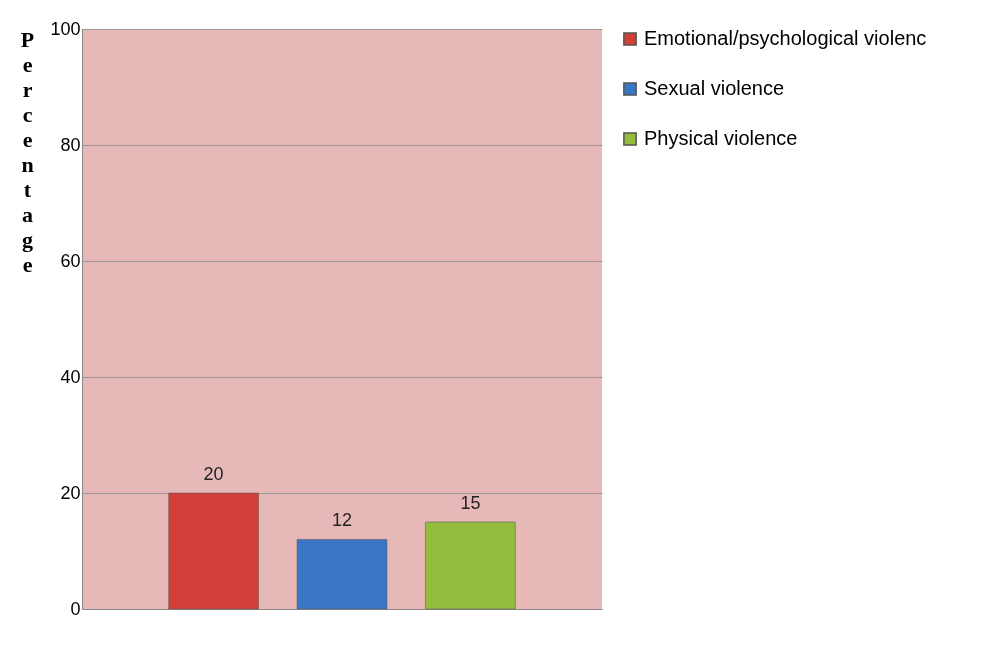 The image size is (1008, 648). What do you see at coordinates (785, 38) in the screenshot?
I see `legend-label: Emotional/psychological violenc` at bounding box center [785, 38].